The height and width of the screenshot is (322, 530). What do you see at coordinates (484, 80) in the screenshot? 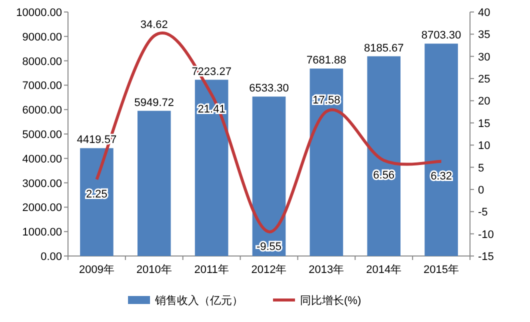
I see `y2-tick-label: 25` at bounding box center [484, 80].